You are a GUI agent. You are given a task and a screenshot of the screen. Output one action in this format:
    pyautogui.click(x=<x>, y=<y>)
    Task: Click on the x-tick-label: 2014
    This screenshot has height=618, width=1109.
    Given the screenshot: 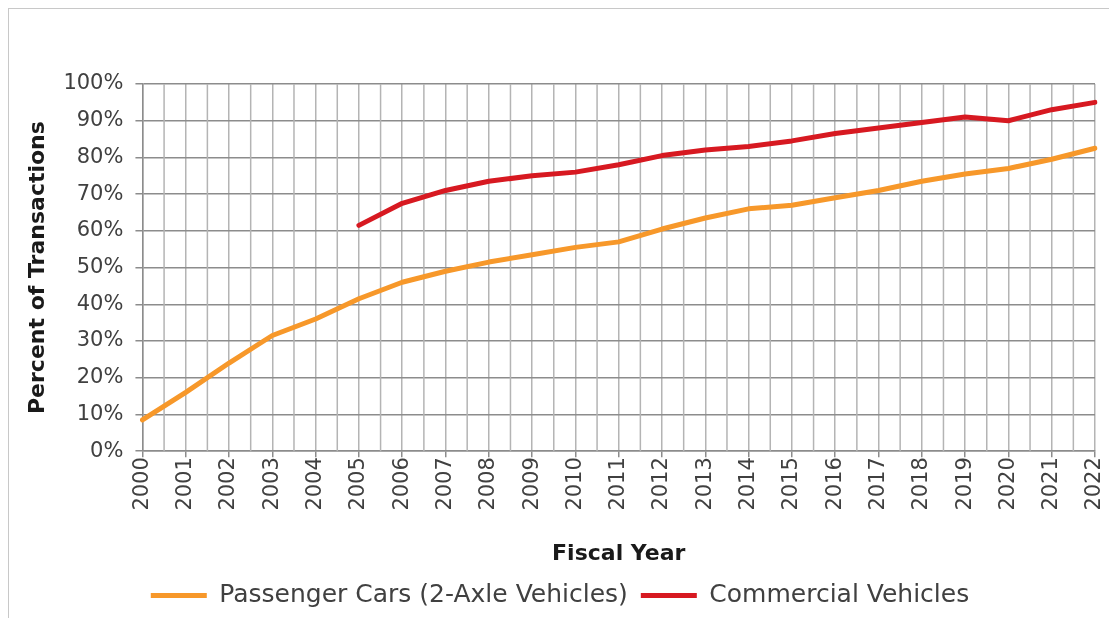 What is the action you would take?
    pyautogui.click(x=747, y=484)
    